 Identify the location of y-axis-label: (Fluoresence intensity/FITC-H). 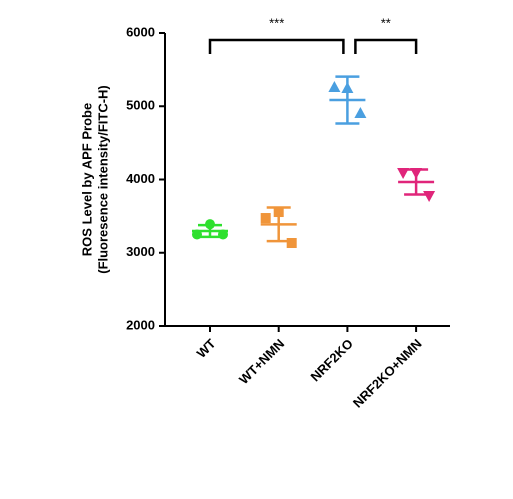
(102, 179).